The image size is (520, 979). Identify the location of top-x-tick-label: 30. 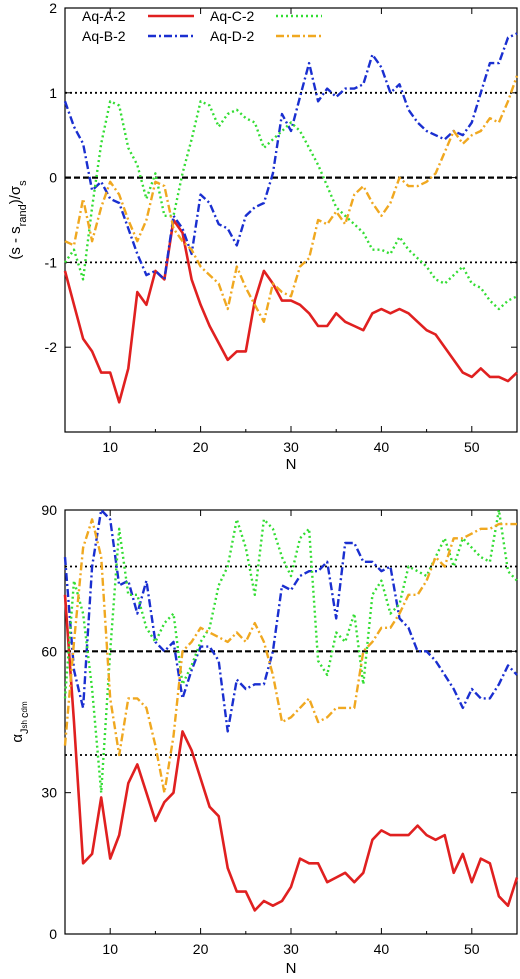
(291, 447).